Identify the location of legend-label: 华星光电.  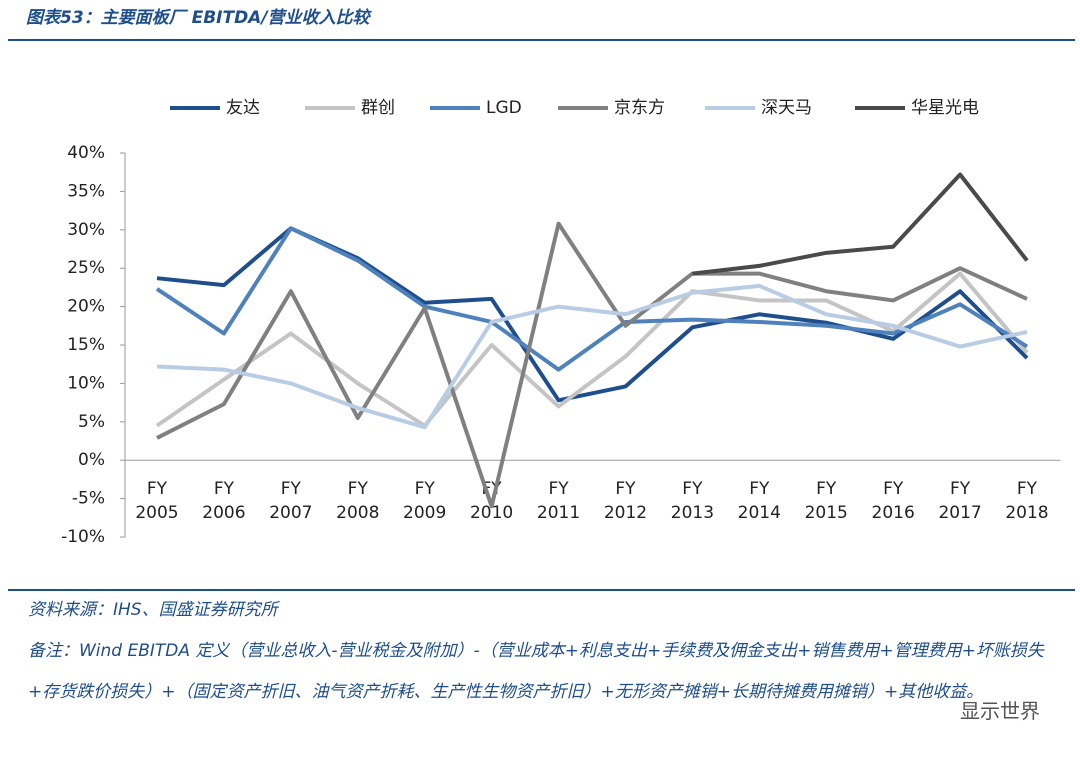
(945, 108).